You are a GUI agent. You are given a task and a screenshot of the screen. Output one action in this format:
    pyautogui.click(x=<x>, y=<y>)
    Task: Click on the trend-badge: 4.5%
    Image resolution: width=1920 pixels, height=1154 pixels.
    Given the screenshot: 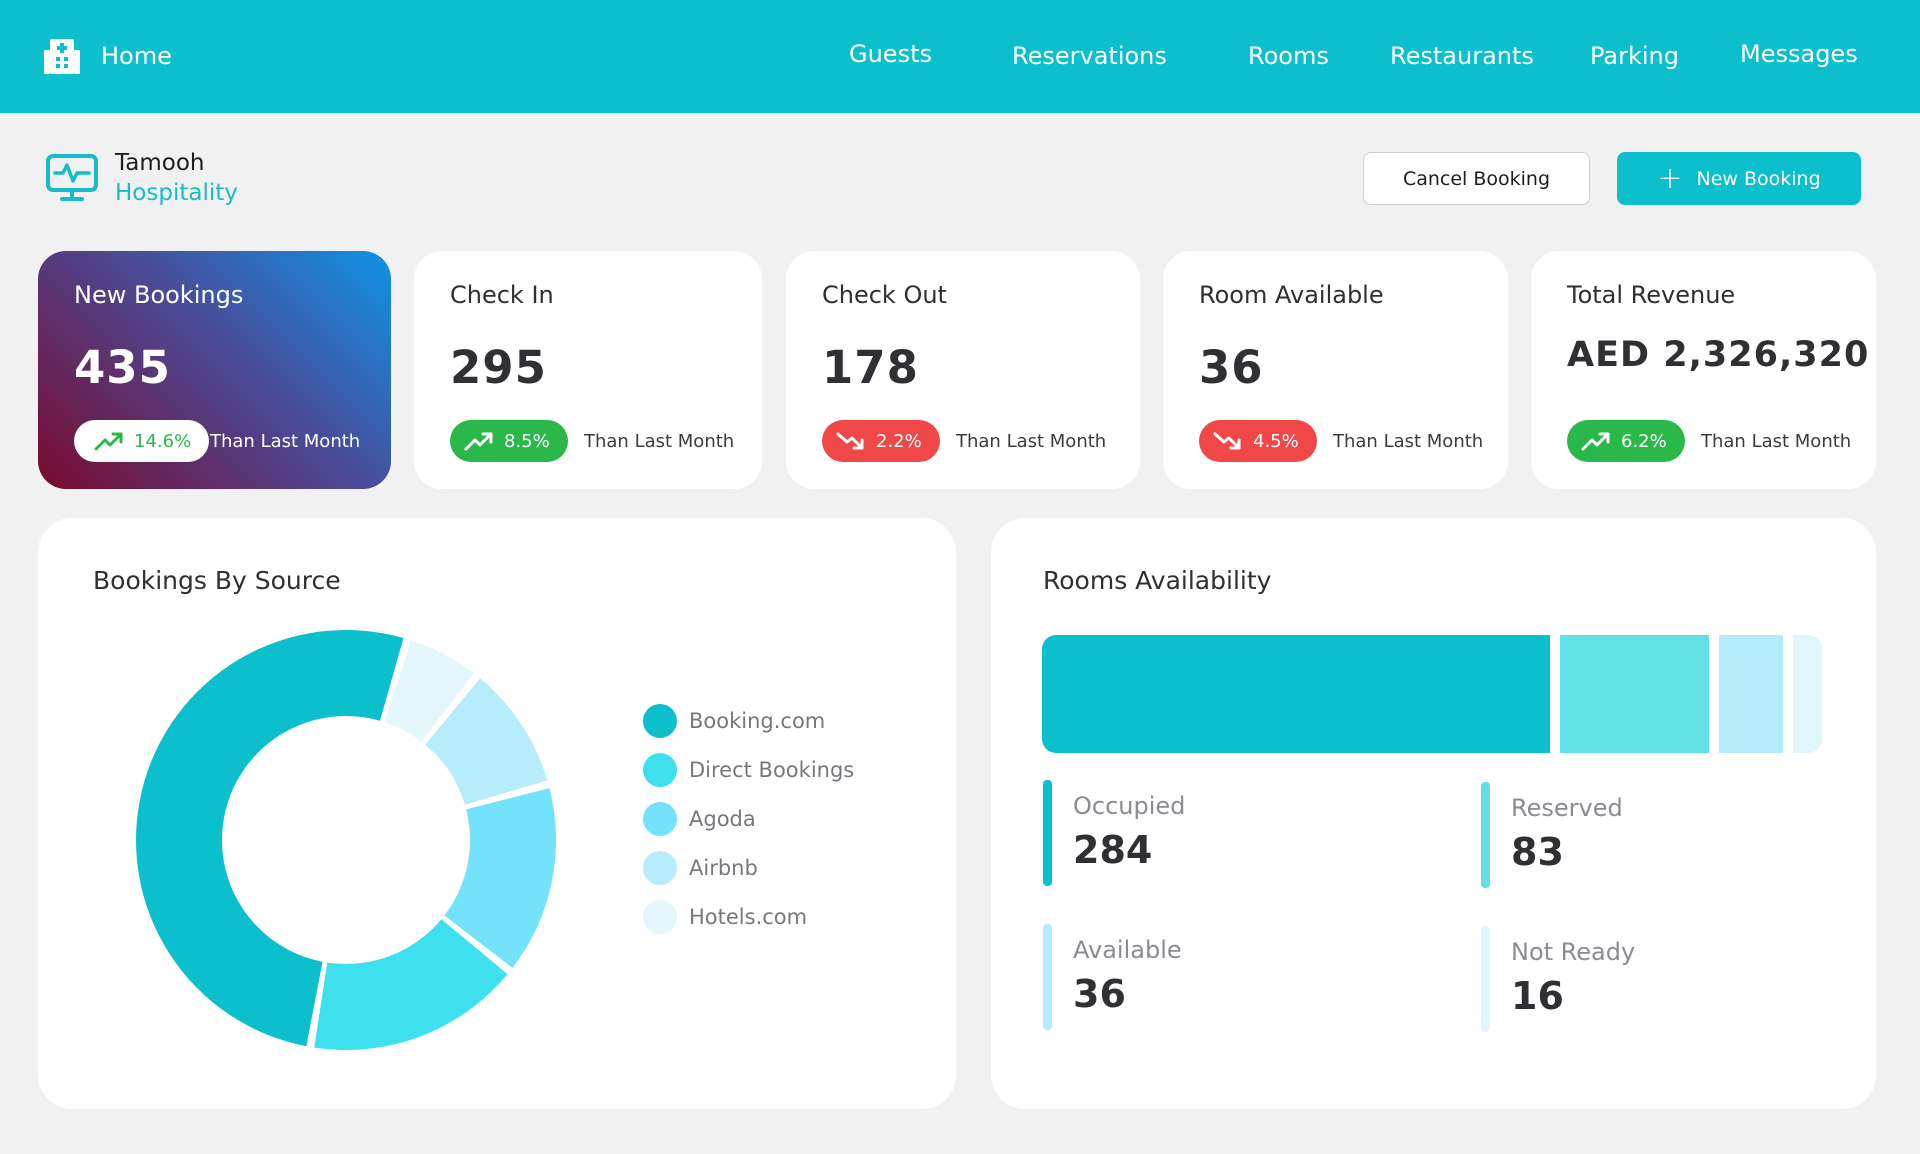 What is the action you would take?
    pyautogui.click(x=1258, y=441)
    